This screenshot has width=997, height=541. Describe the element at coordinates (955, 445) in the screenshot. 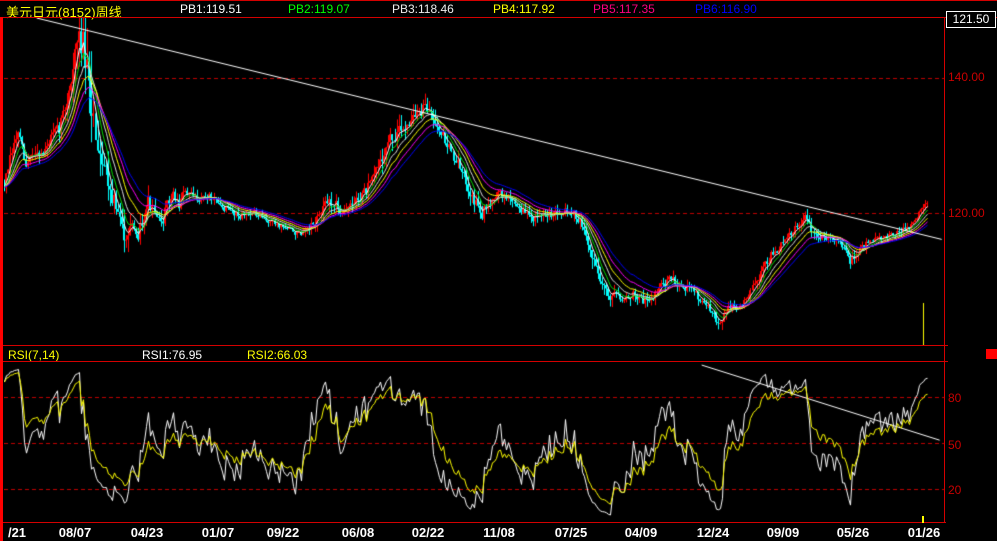

I see `rsi-axis-label: 50` at that location.